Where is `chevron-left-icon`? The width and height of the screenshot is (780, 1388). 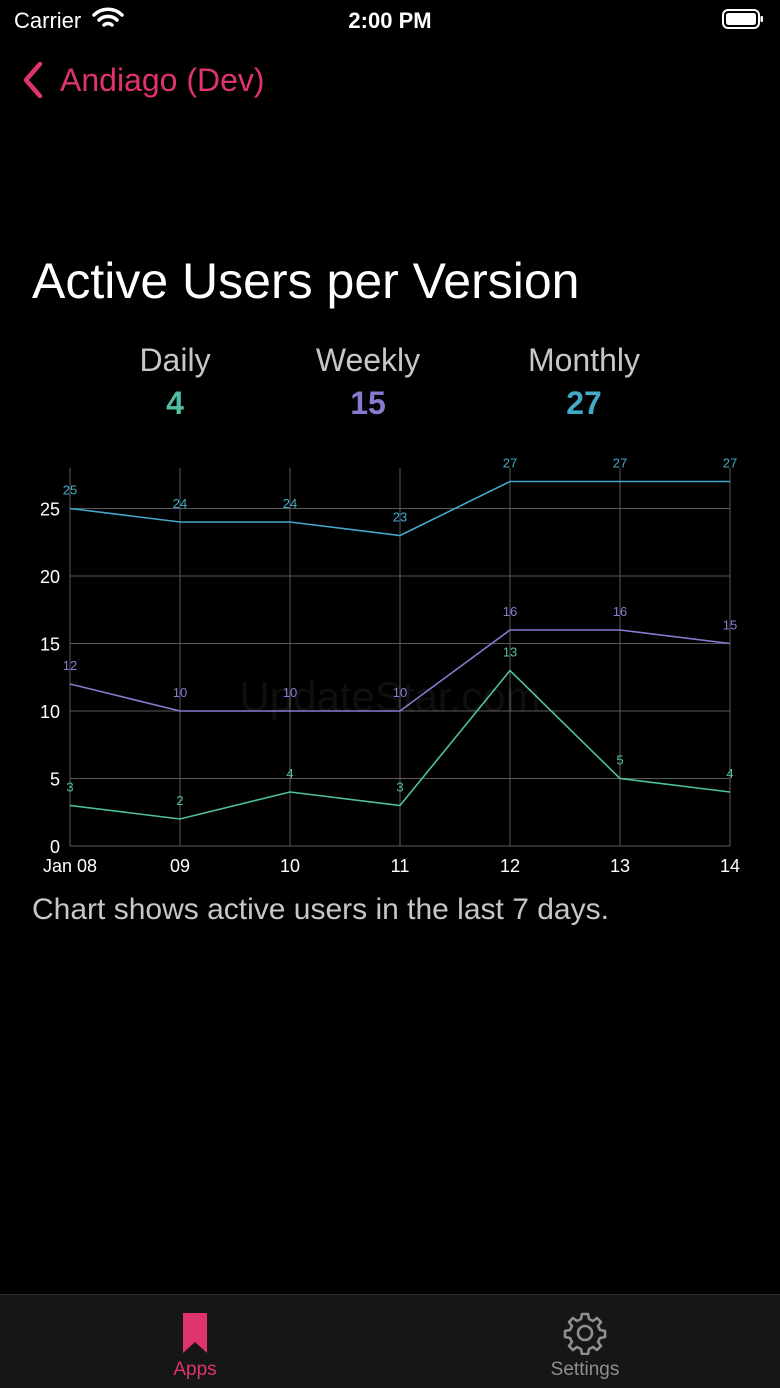
chevron-left-icon is located at coordinates (33, 80).